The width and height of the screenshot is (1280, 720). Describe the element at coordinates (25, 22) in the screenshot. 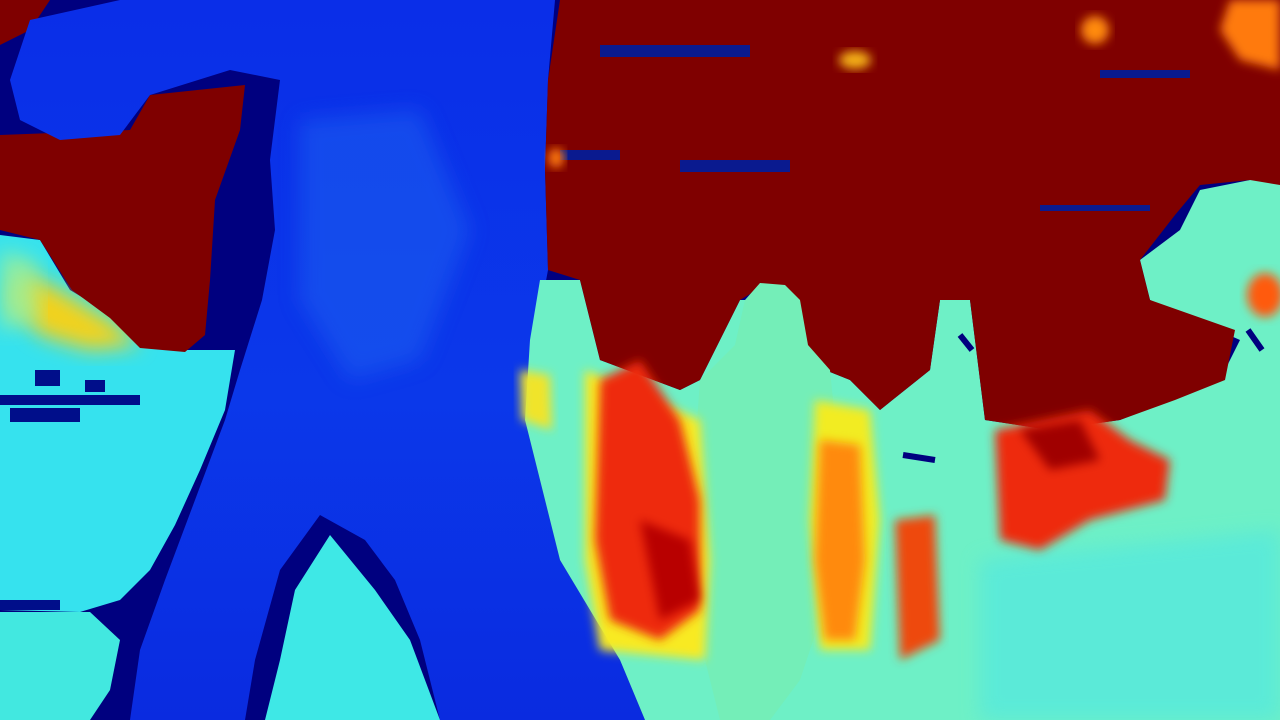

I see `sky-far-corner-left` at that location.